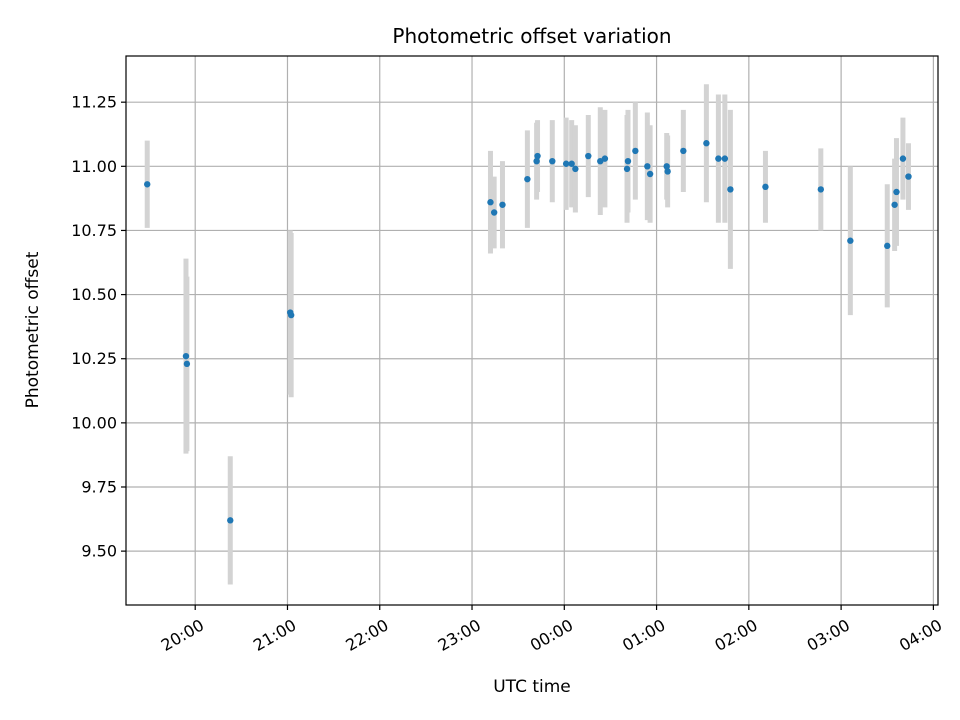  Describe the element at coordinates (94, 294) in the screenshot. I see `y-tick-label: 10.50` at that location.